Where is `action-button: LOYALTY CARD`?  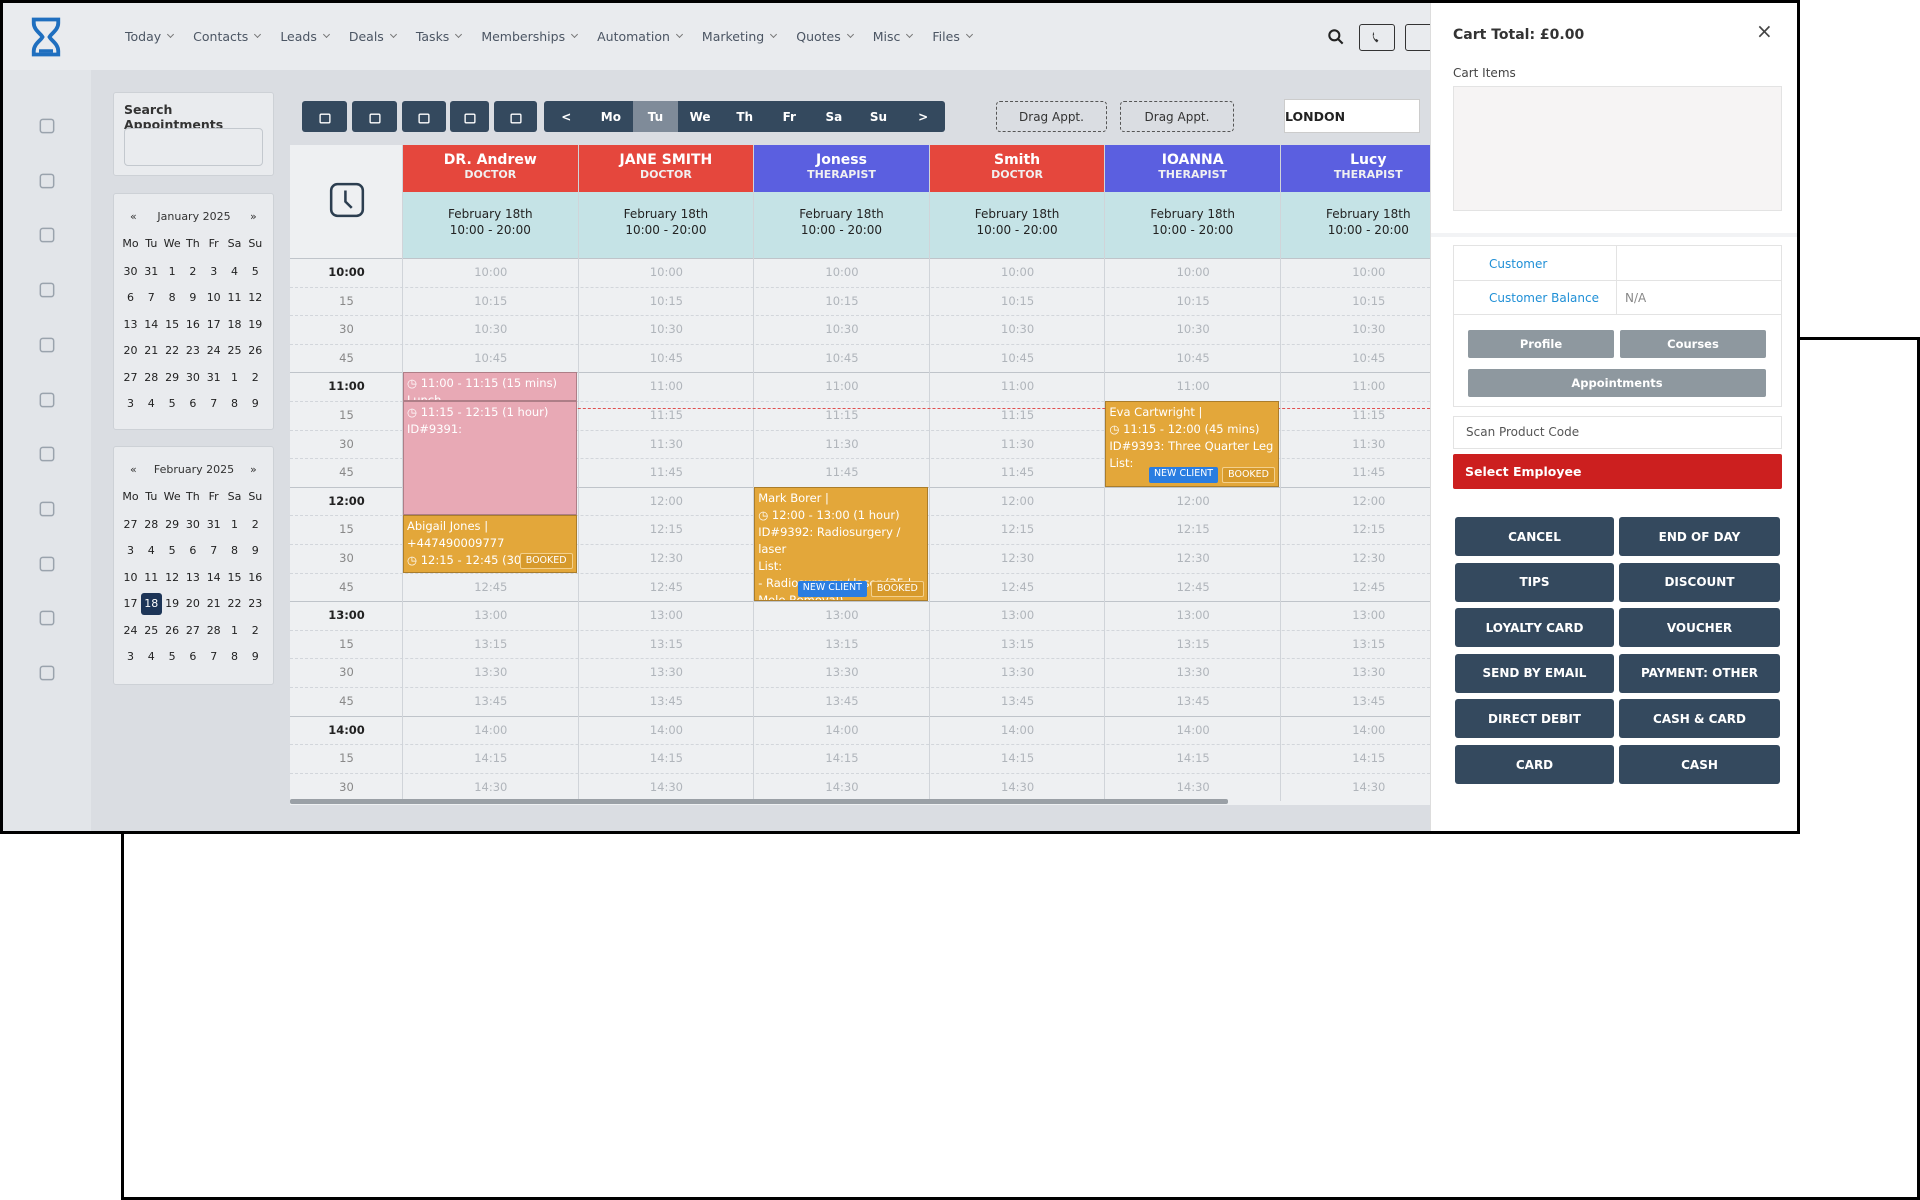
action-button: LOYALTY CARD is located at coordinates (1534, 628).